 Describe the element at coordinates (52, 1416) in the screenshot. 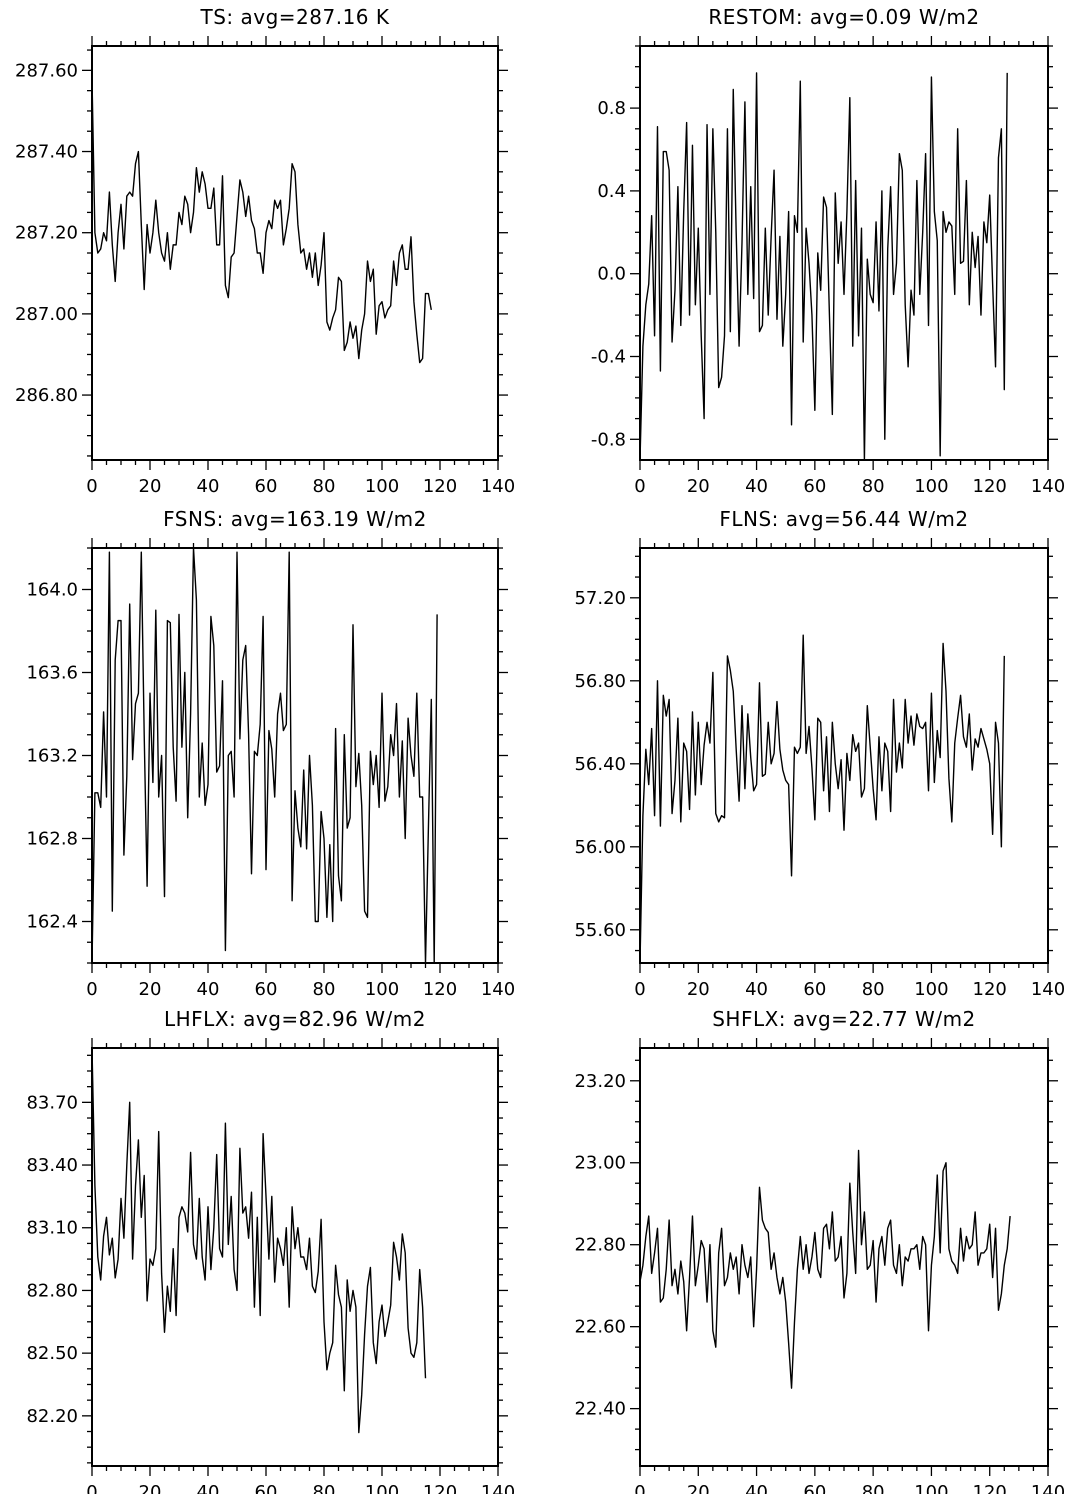

I see `y-tick-label: 82.20` at that location.